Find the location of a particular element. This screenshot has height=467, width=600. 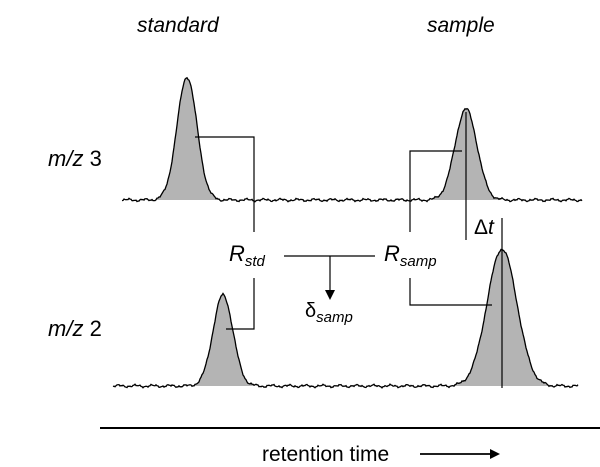

trace-label-mz2-value: 2 is located at coordinates (95, 328).